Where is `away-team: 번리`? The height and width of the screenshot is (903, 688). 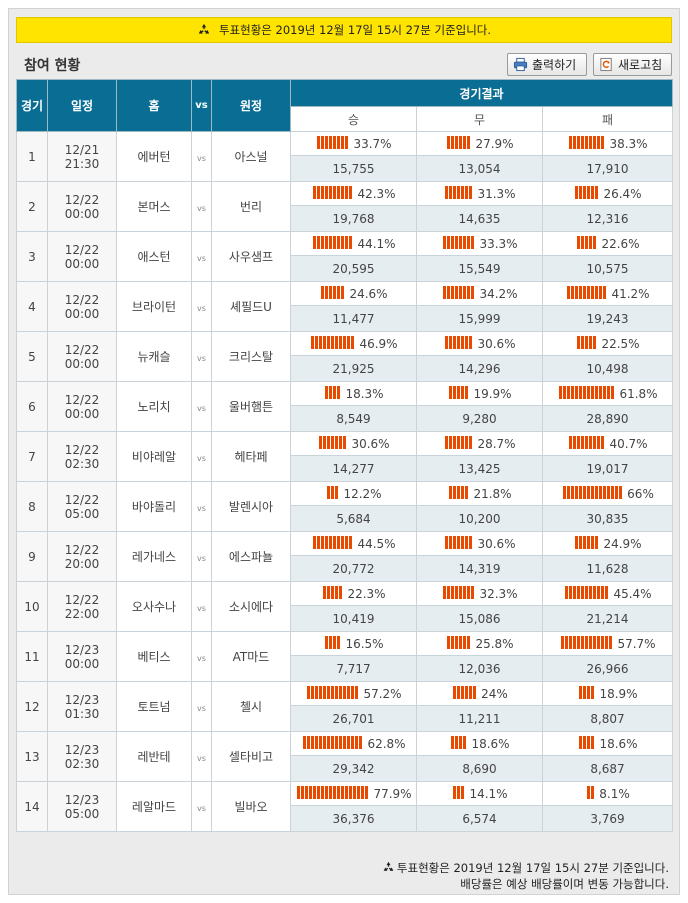
away-team: 번리 is located at coordinates (251, 206).